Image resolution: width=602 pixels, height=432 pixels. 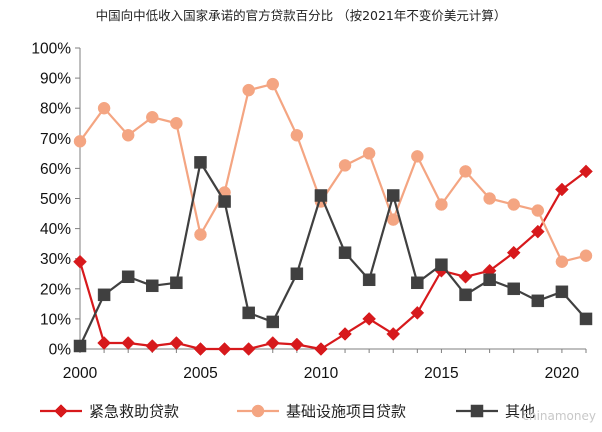 I want to click on watermark-text: chinamoney, so click(x=559, y=416).